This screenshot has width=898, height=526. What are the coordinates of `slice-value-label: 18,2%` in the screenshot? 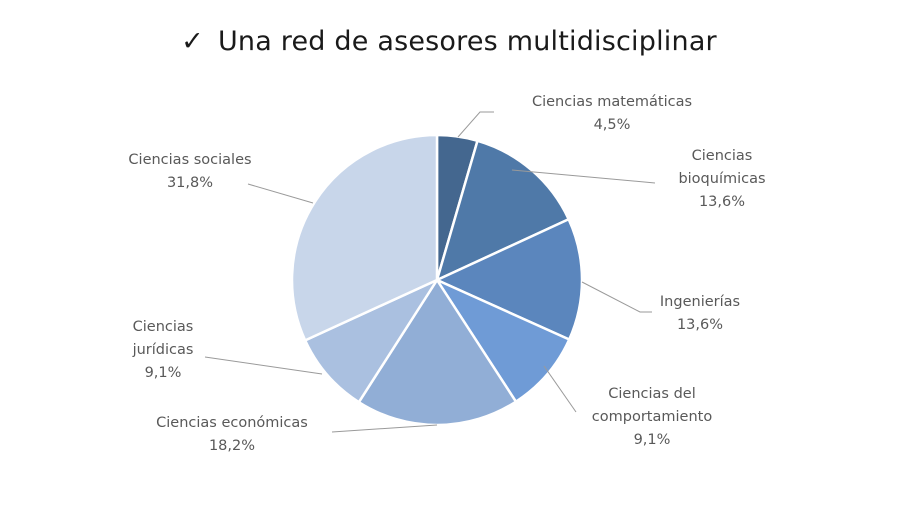 It's located at (232, 446).